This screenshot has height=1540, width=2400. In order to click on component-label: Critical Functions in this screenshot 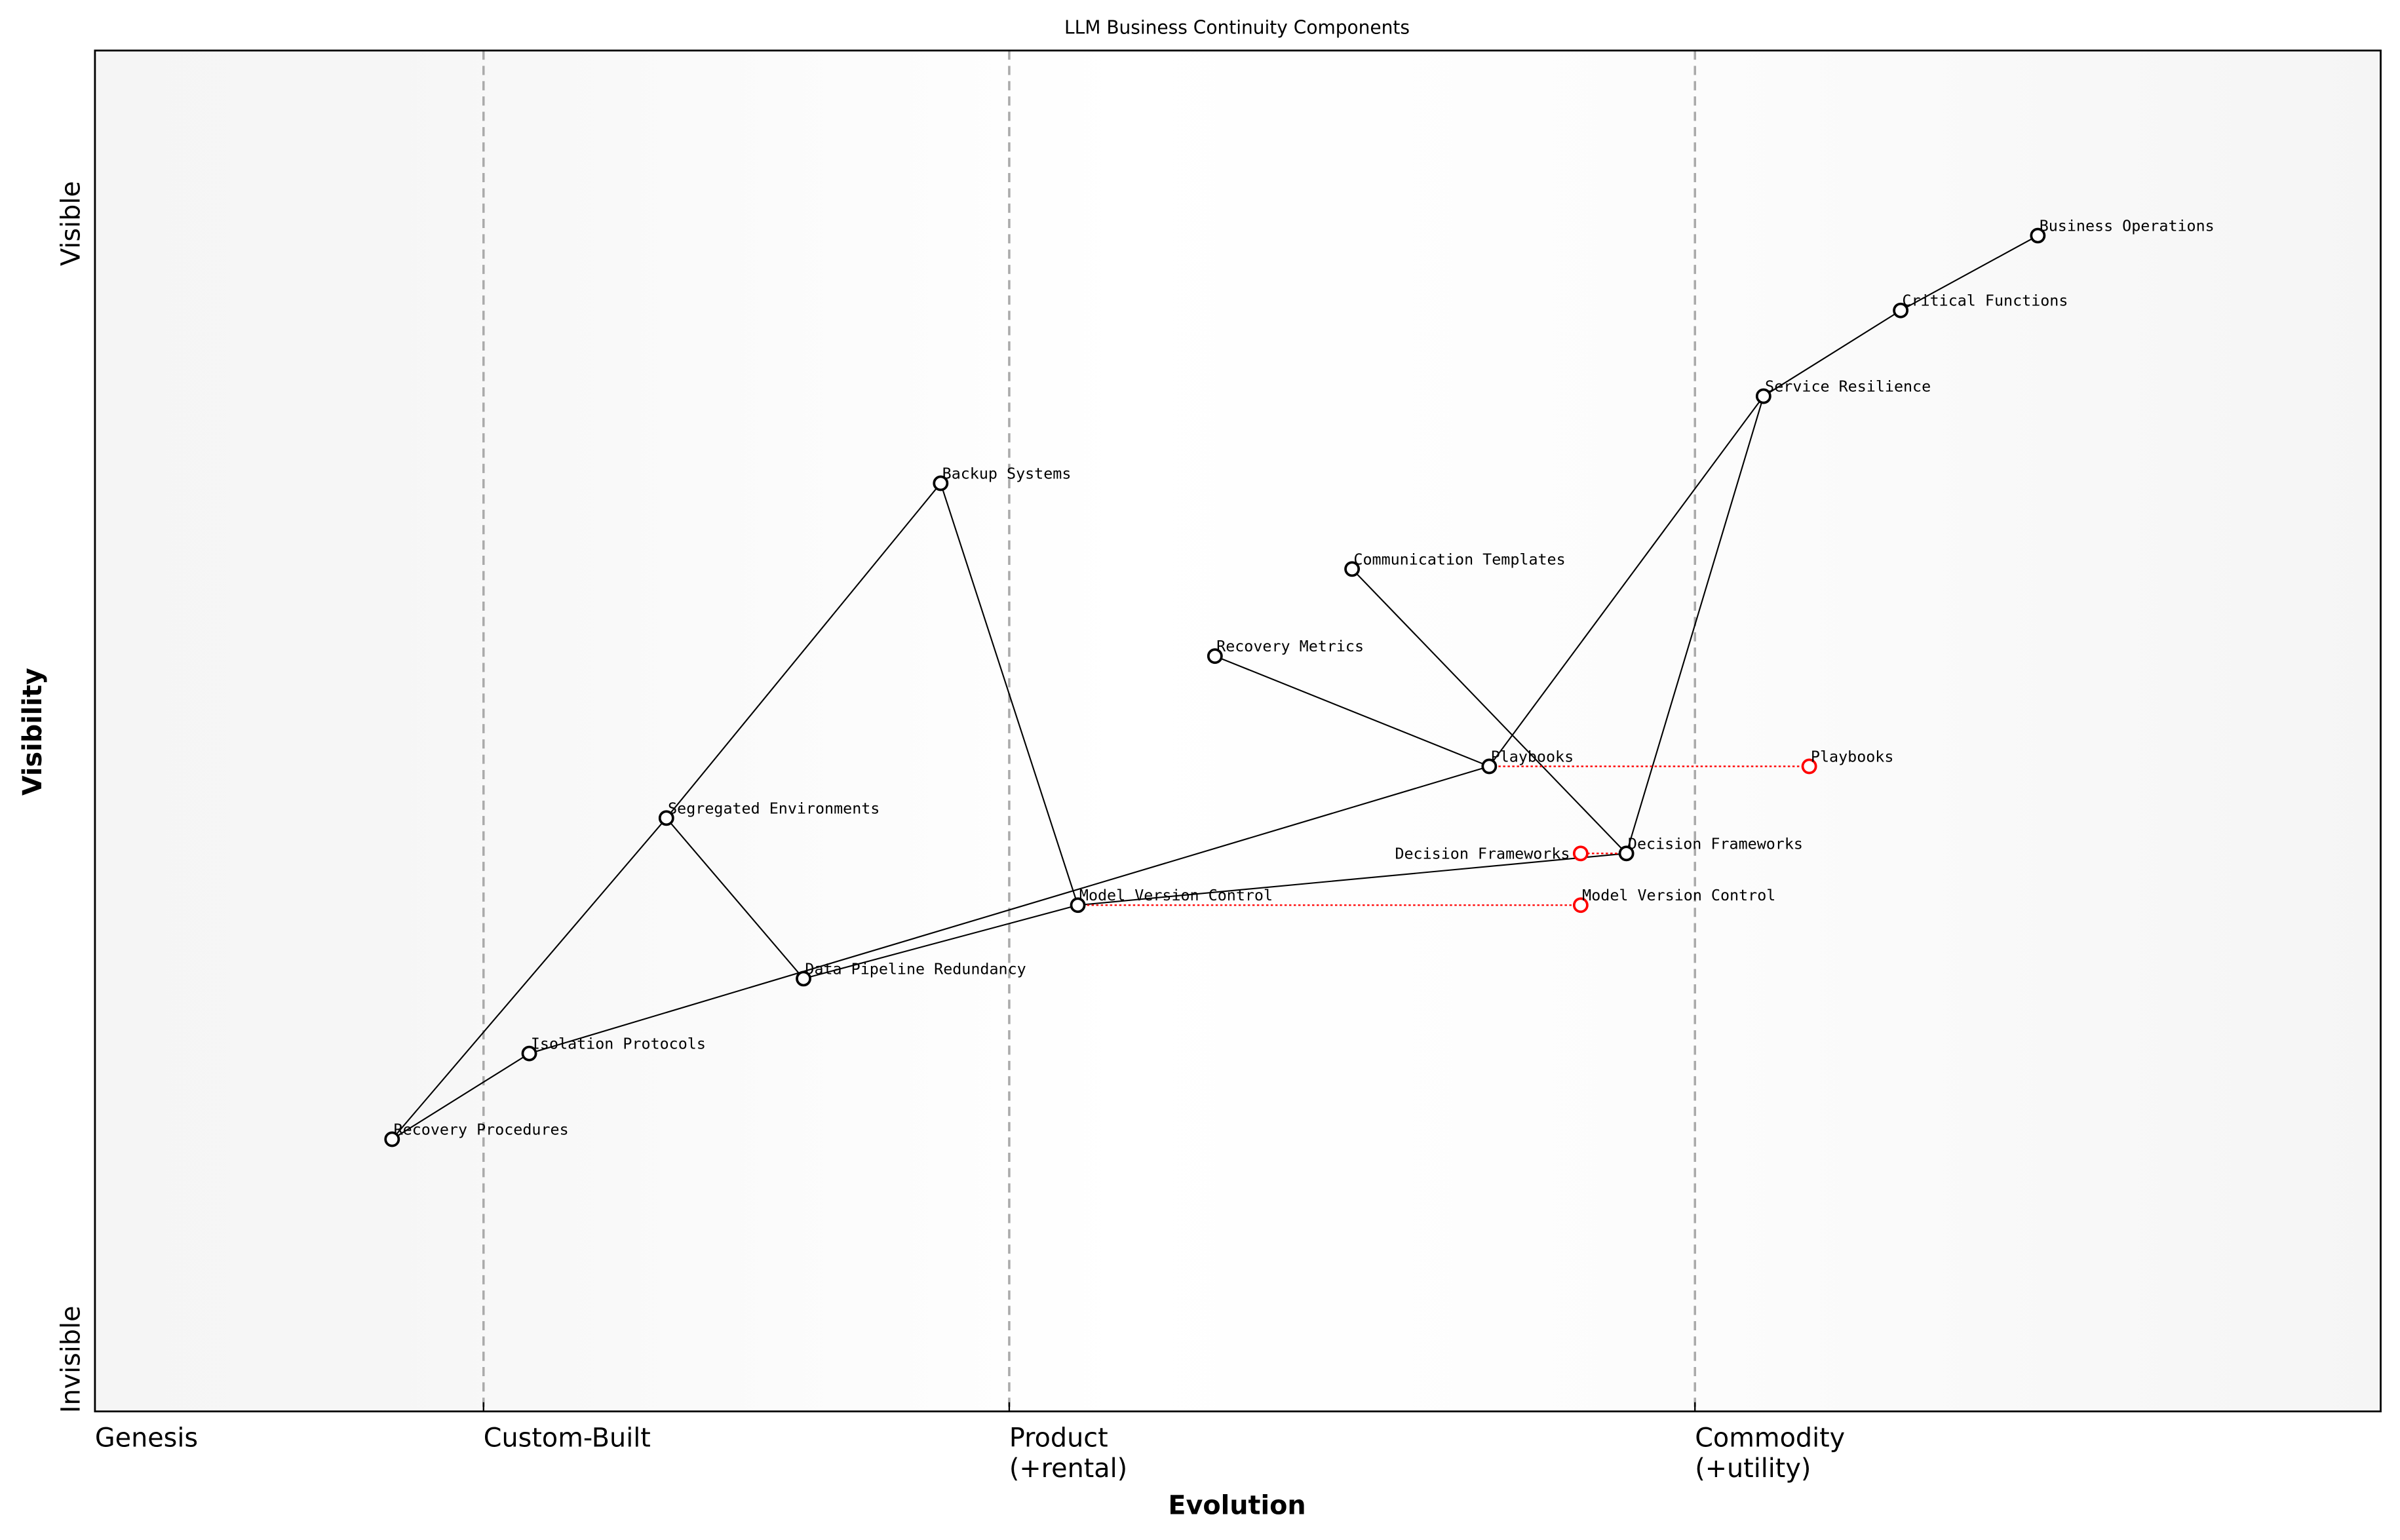, I will do `click(1985, 301)`.